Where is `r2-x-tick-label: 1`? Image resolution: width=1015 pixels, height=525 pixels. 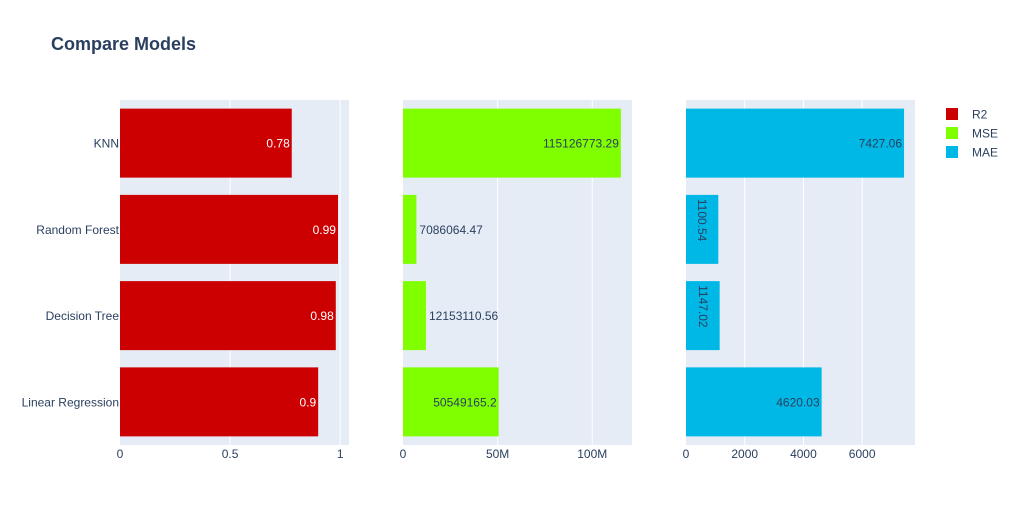
r2-x-tick-label: 1 is located at coordinates (340, 454).